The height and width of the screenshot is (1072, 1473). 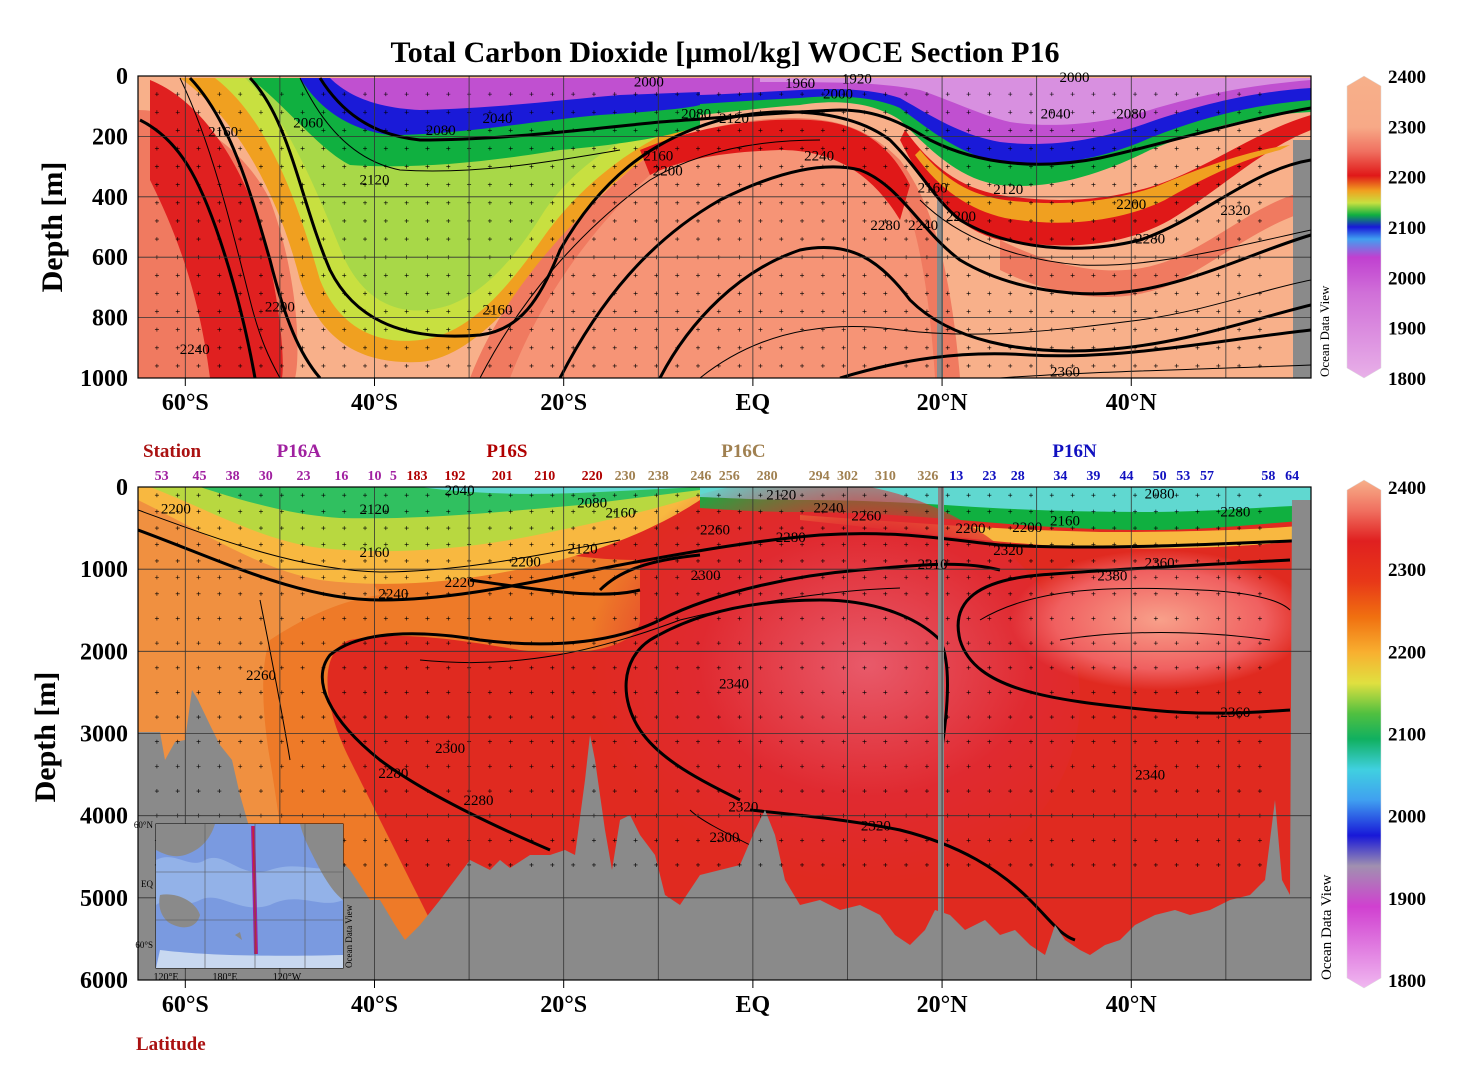 I want to click on contour-label: 2240, so click(x=829, y=508).